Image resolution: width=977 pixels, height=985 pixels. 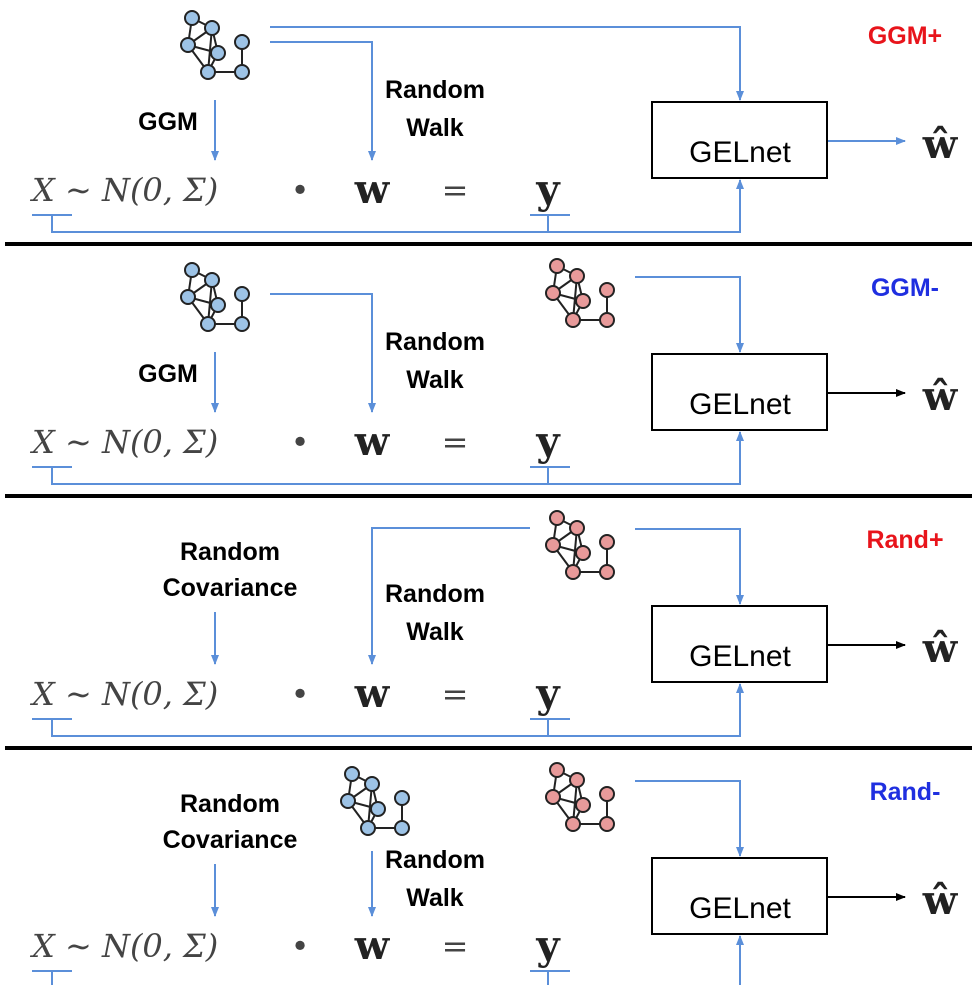 What do you see at coordinates (904, 540) in the screenshot?
I see `panel-tag: Rand+` at bounding box center [904, 540].